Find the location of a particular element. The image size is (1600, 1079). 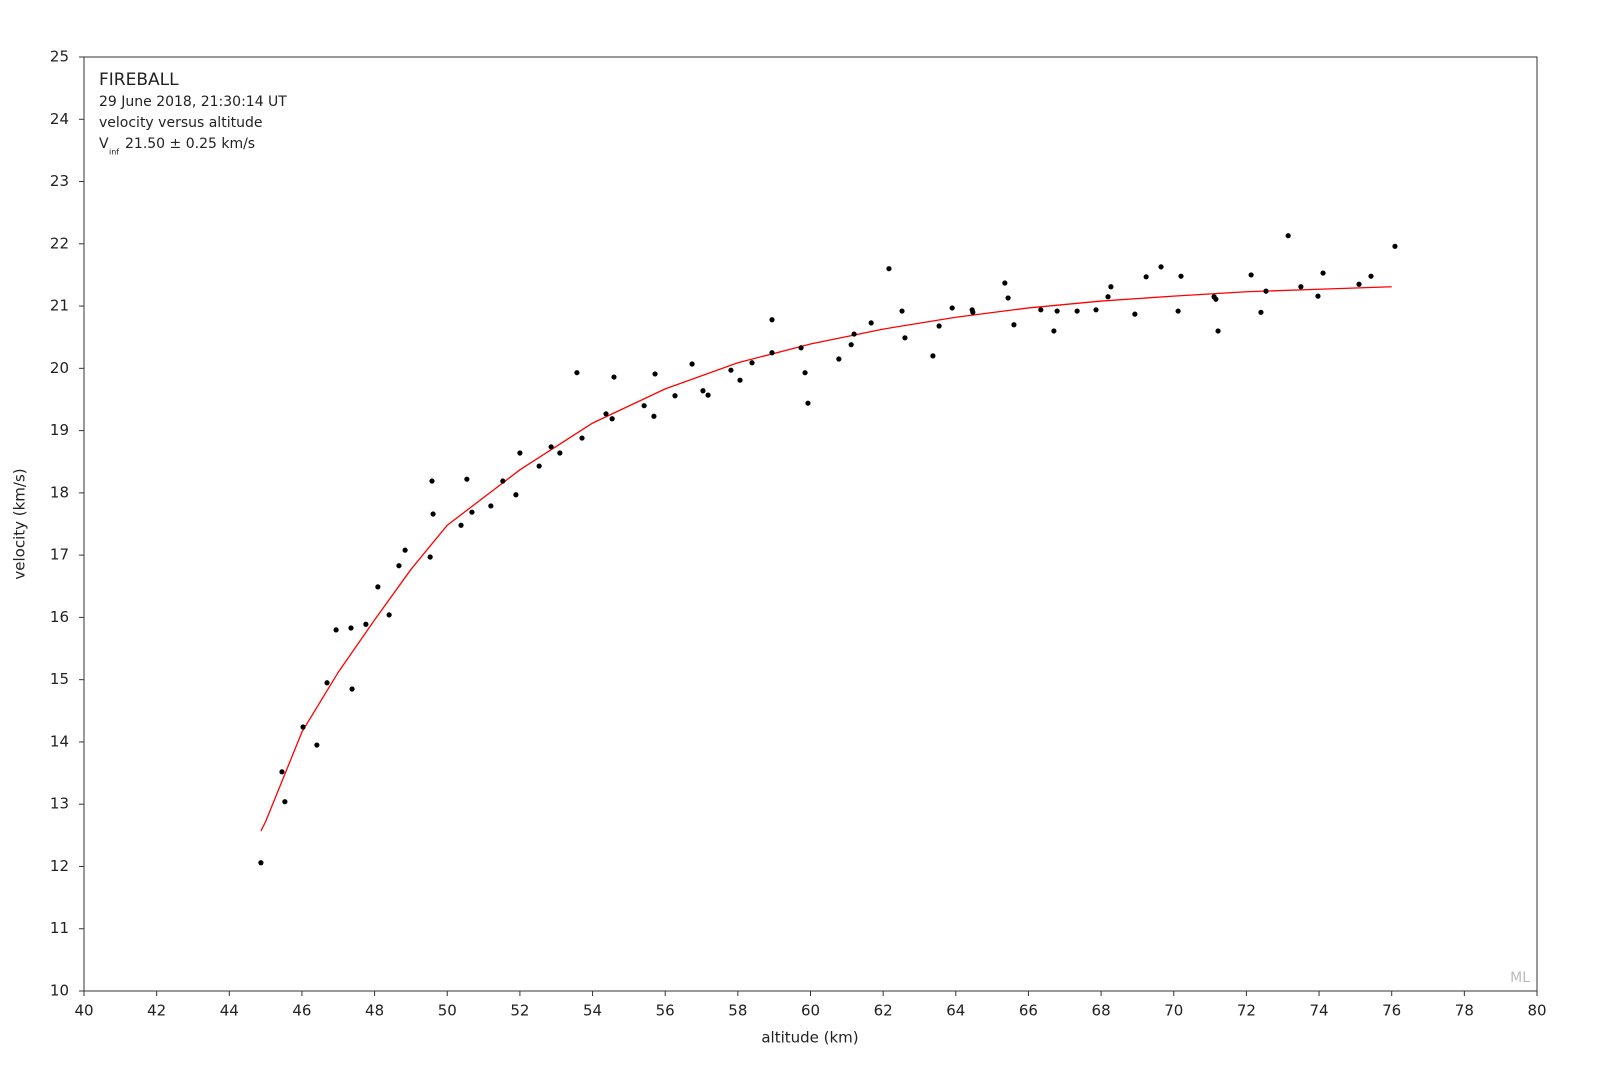

x-tick-label: 60 is located at coordinates (810, 1011).